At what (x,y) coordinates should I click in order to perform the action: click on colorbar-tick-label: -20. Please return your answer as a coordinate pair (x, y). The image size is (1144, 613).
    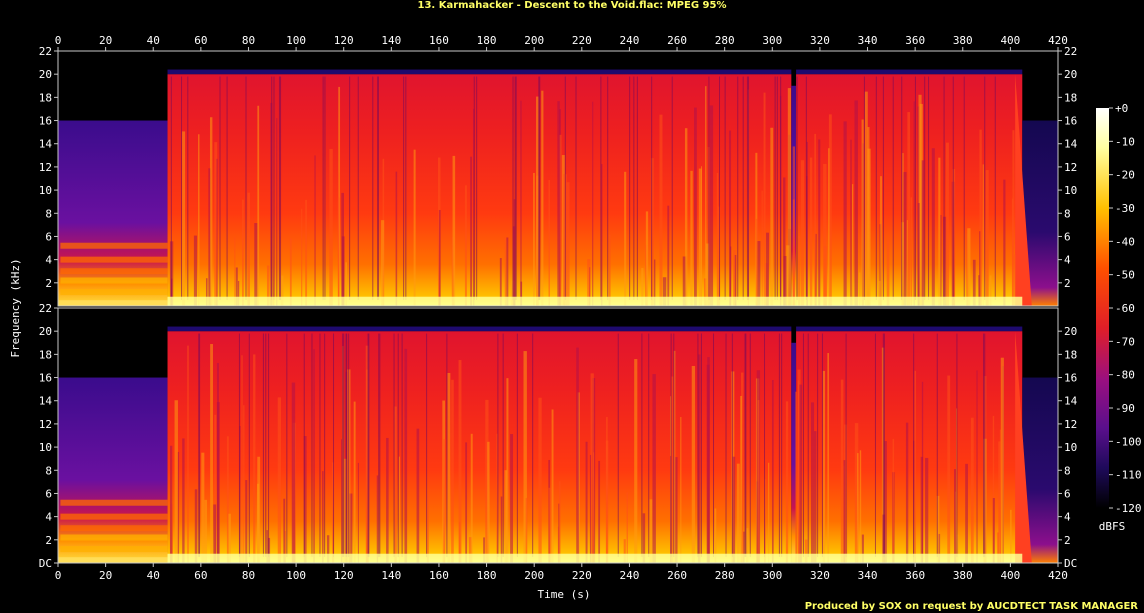
    Looking at the image, I should click on (1125, 175).